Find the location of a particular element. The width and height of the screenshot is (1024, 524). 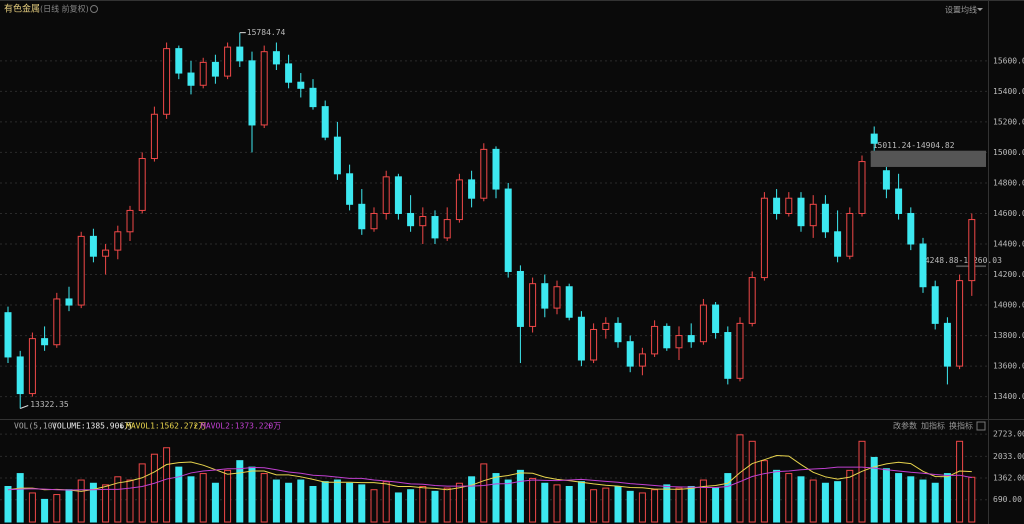

settings-button: 设置均线 is located at coordinates (961, 10).